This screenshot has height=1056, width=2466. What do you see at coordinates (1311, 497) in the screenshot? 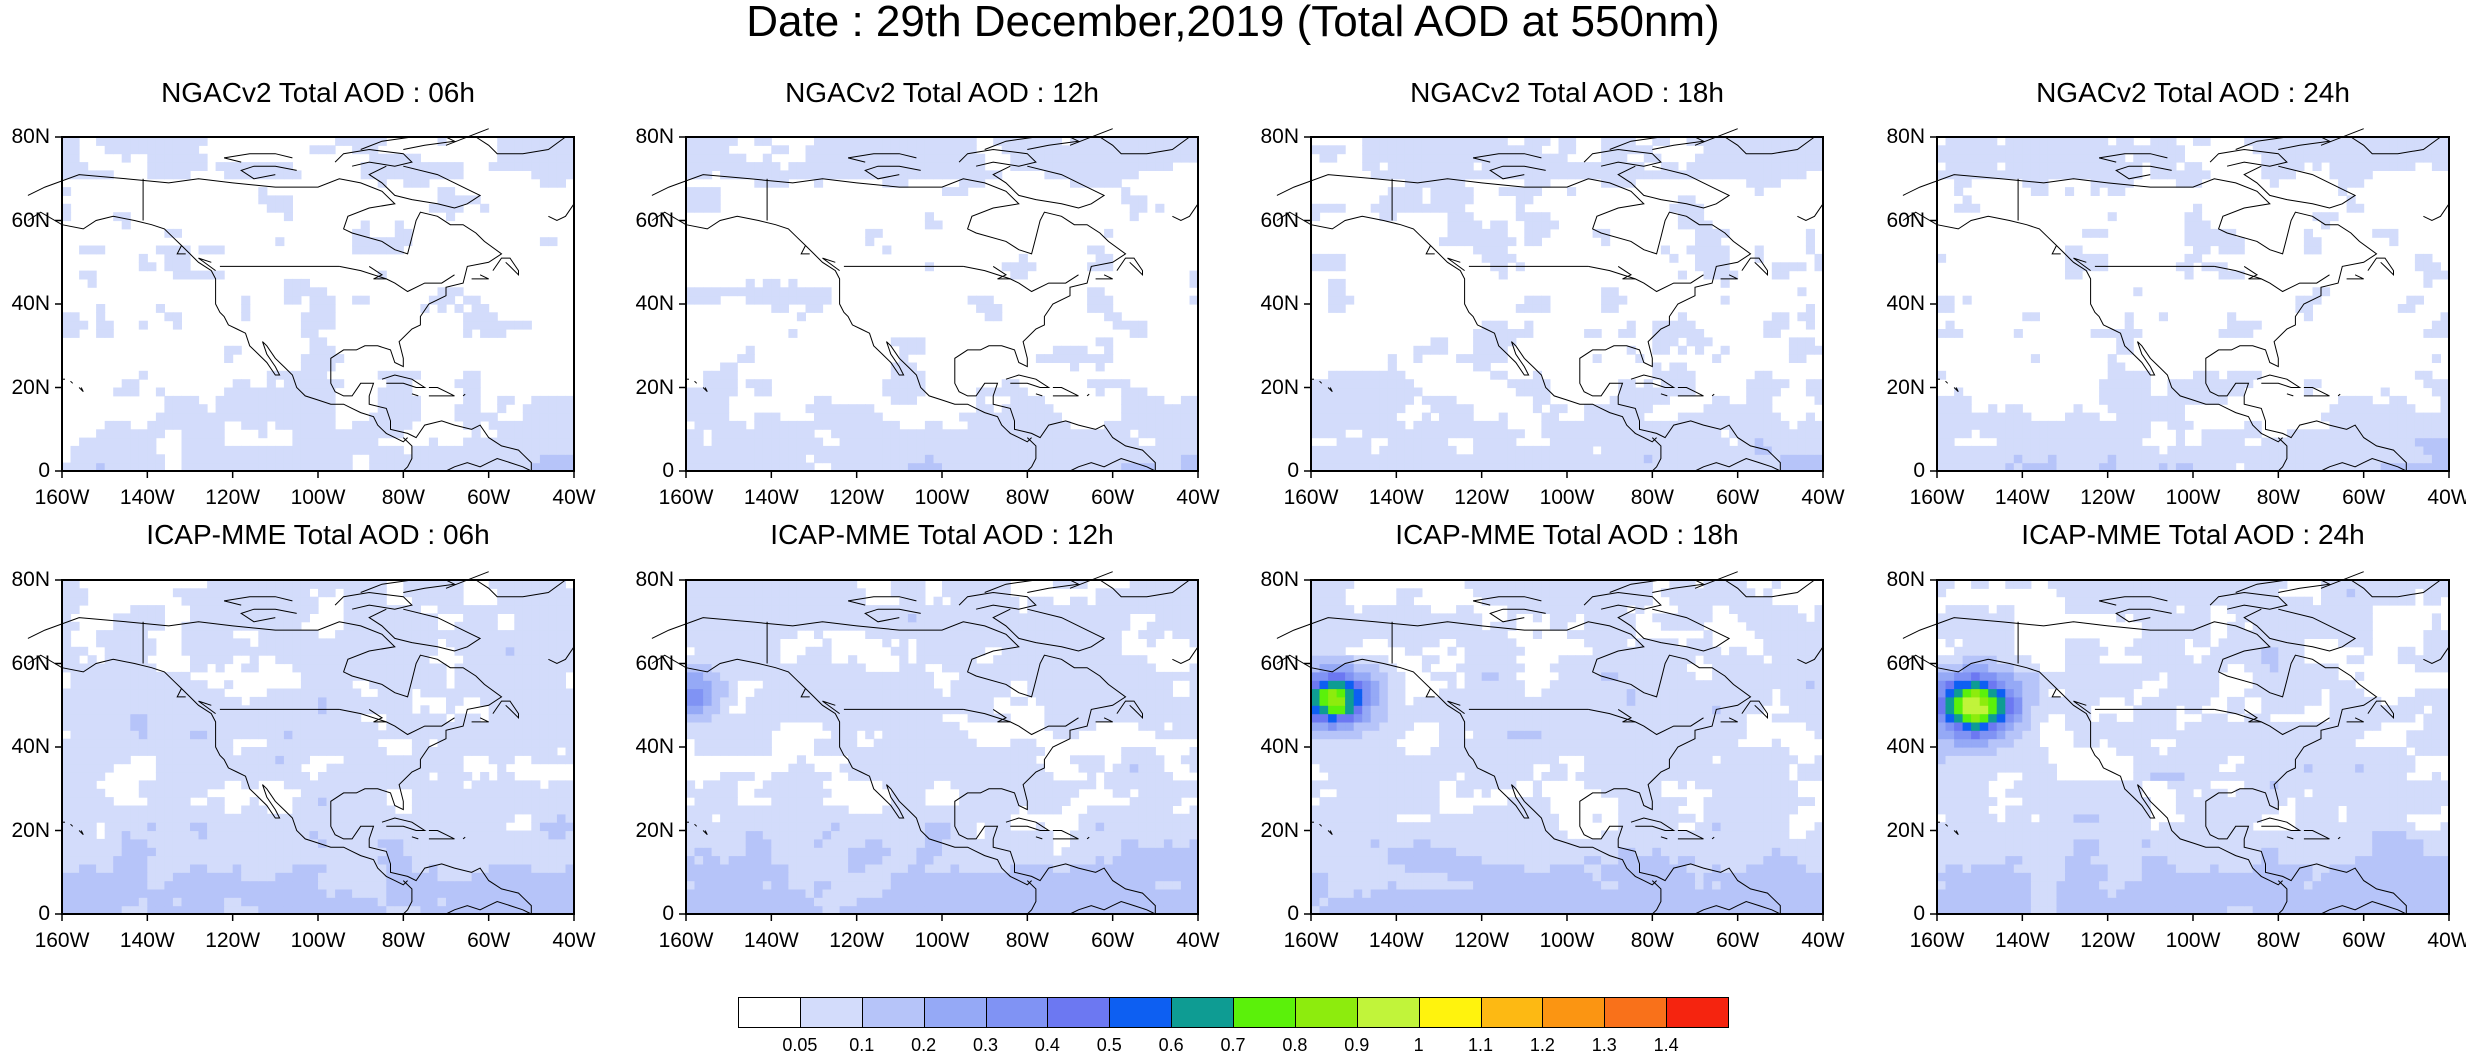
I see `x-tick-label: 160W` at bounding box center [1311, 497].